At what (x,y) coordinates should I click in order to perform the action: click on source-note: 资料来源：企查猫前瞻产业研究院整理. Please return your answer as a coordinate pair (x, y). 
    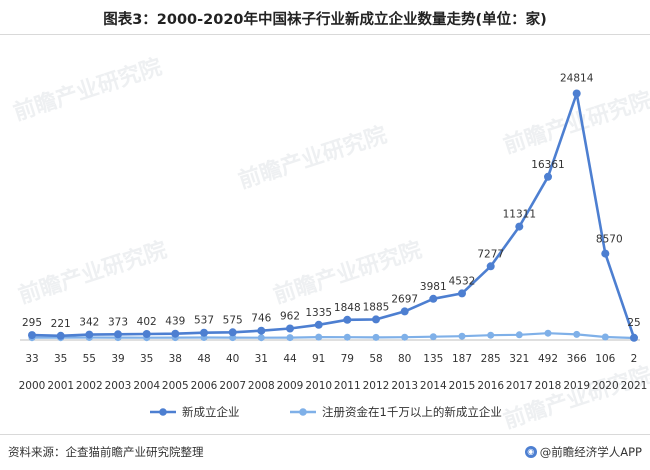
    Looking at the image, I should click on (106, 452).